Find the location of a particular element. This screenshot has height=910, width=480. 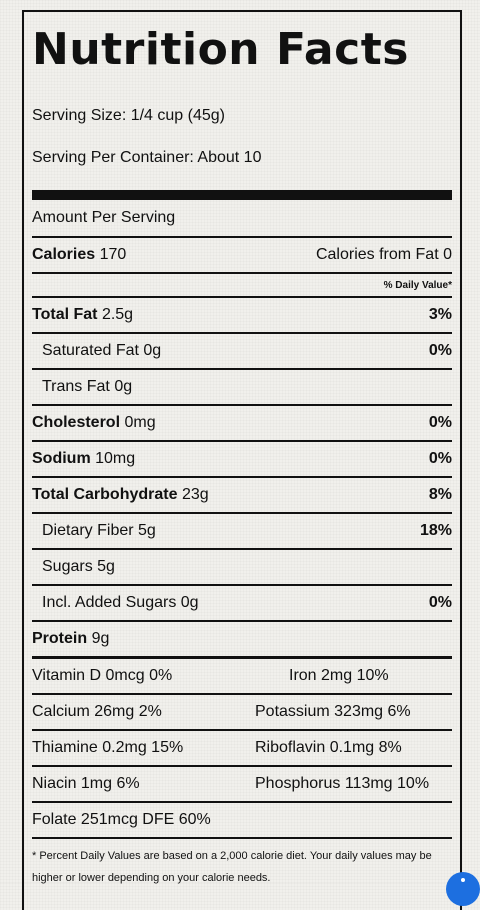

vitamin-row: Vitamin D 0mcg 0% Iron 2mg 10% is located at coordinates (242, 677).